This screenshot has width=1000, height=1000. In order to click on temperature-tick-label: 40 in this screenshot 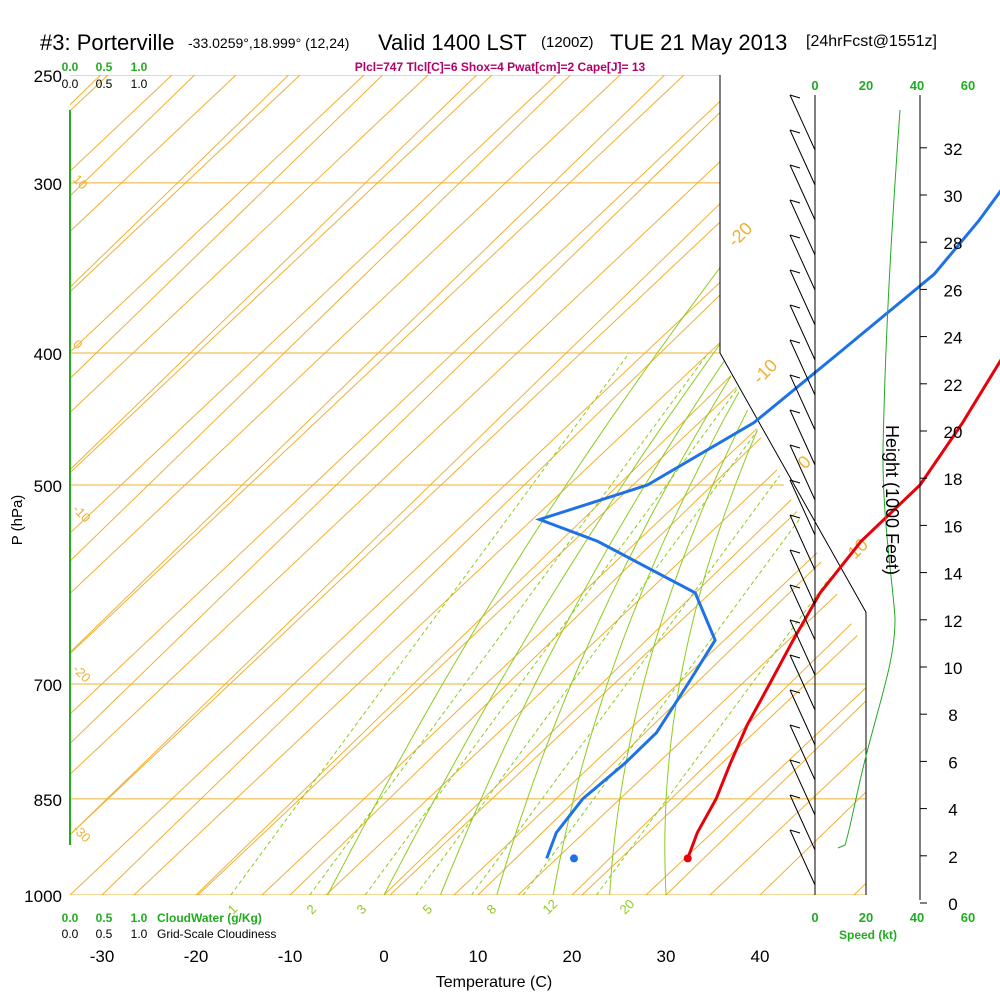, I will do `click(760, 956)`.